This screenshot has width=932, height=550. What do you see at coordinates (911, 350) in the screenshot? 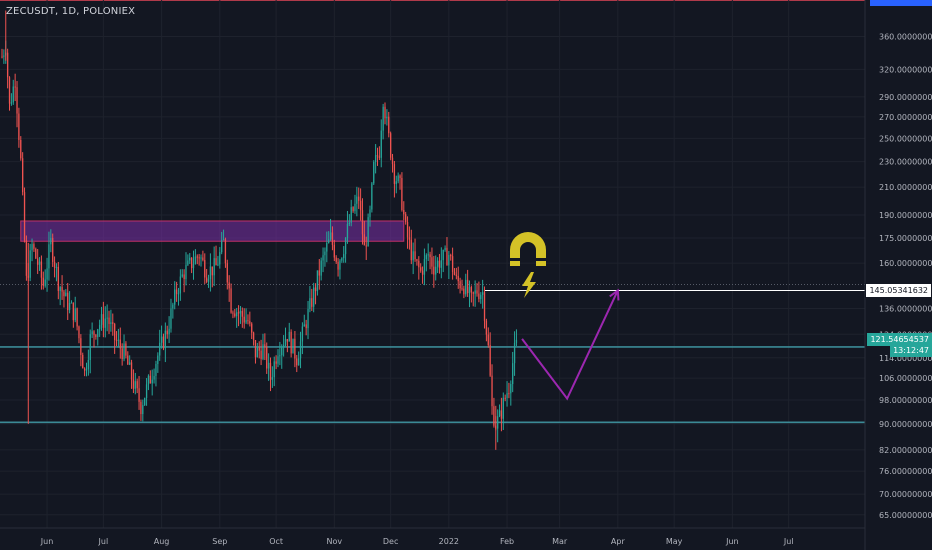
I see `countdown-tag: 13:12:47` at bounding box center [911, 350].